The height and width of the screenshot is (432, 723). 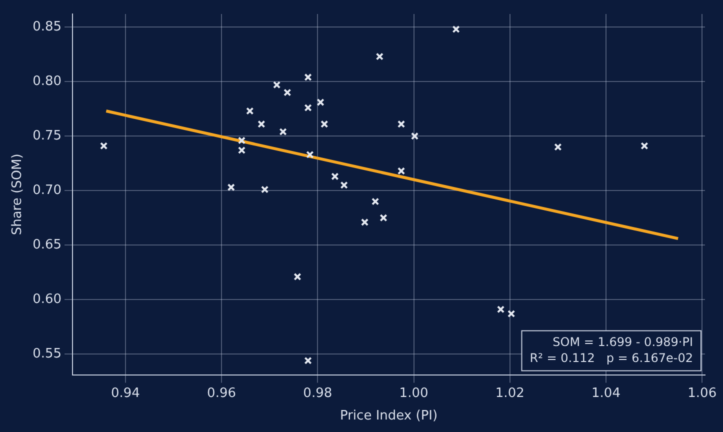 I want to click on annotation: SOM = 1.699 - 0.989·PI, so click(x=622, y=341).